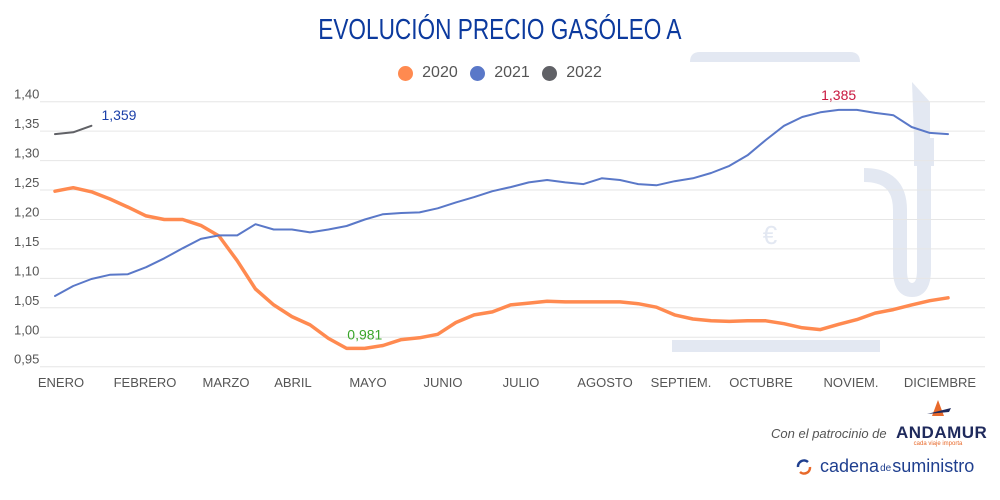 The width and height of the screenshot is (1000, 500). Describe the element at coordinates (604, 382) in the screenshot. I see `x-tick-label: AGOSTO` at that location.